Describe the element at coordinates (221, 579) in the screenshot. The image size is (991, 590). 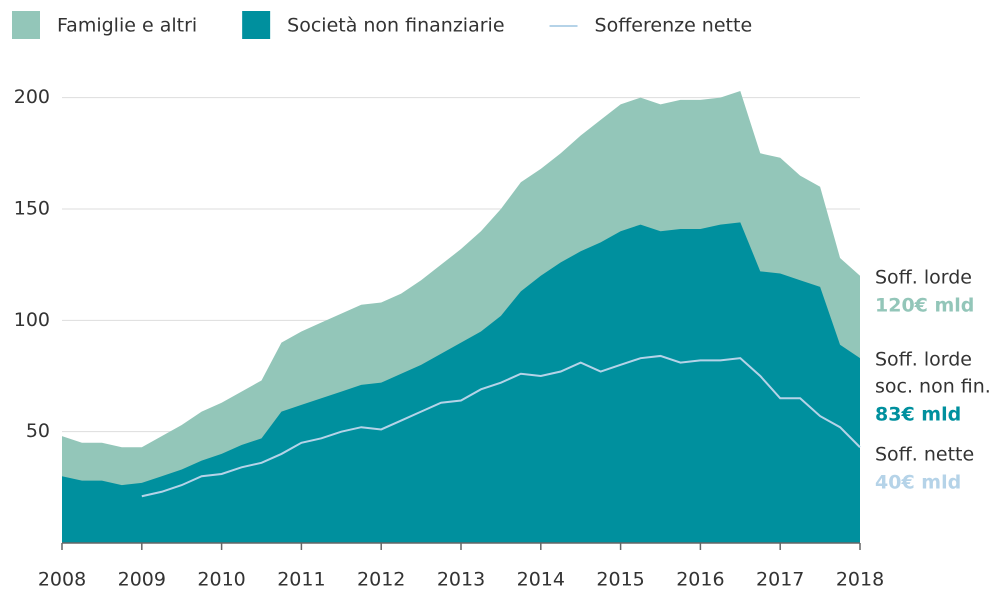
I see `x-tick-label: 2010` at that location.